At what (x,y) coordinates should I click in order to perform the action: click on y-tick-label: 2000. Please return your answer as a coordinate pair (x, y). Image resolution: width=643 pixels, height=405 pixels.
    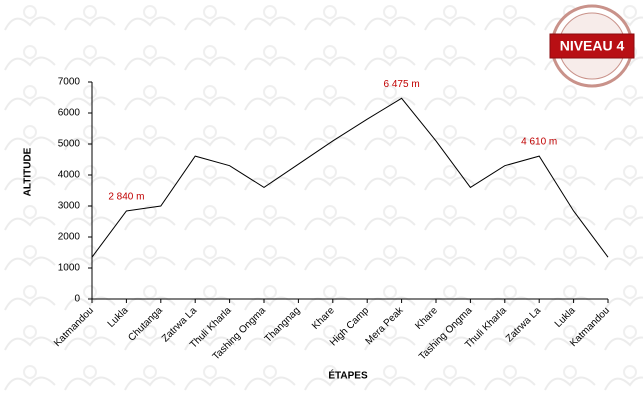
    Looking at the image, I should click on (69, 237).